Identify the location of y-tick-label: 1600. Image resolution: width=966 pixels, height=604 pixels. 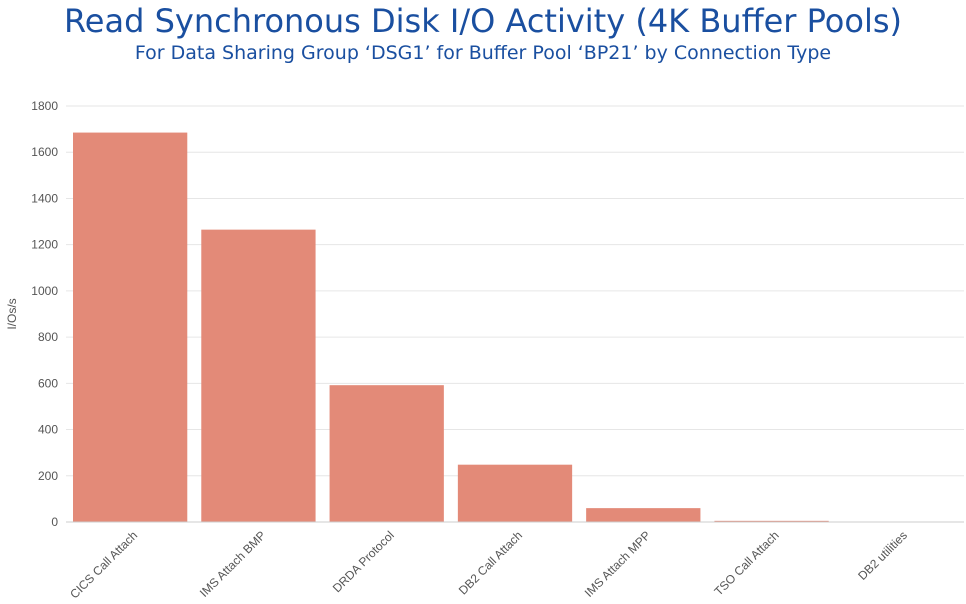
(44, 152).